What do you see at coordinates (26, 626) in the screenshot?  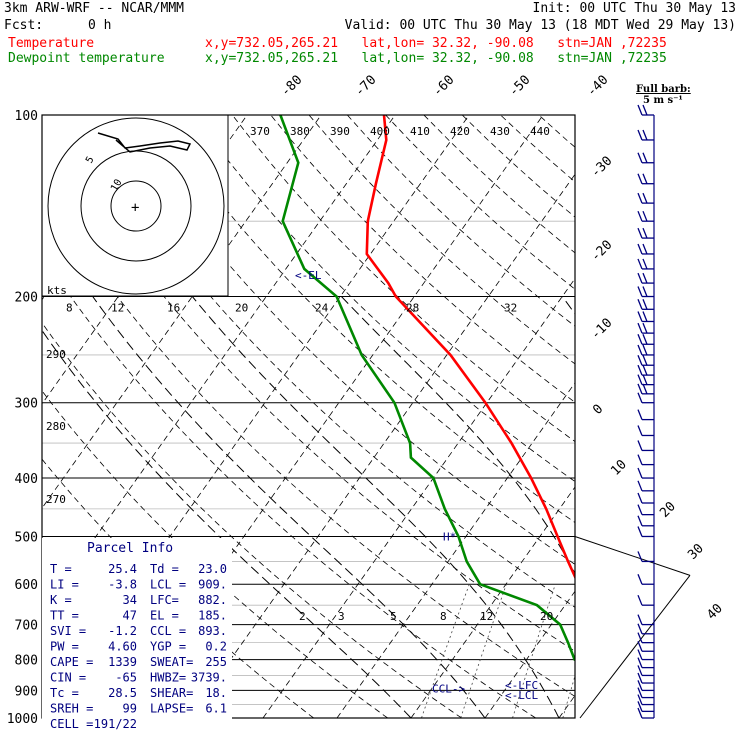 I see `pressure-label: 700` at bounding box center [26, 626].